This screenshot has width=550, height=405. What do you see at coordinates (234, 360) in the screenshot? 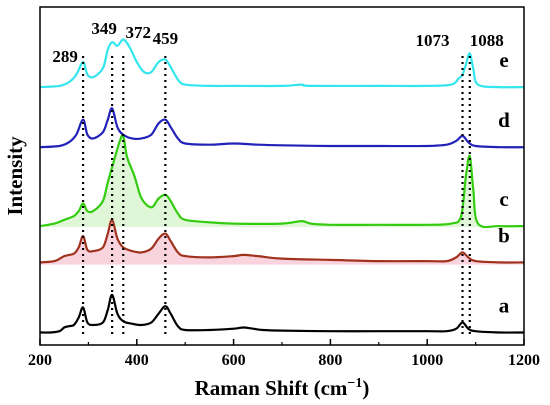
I see `x-tick-label-600: 600` at bounding box center [234, 360].